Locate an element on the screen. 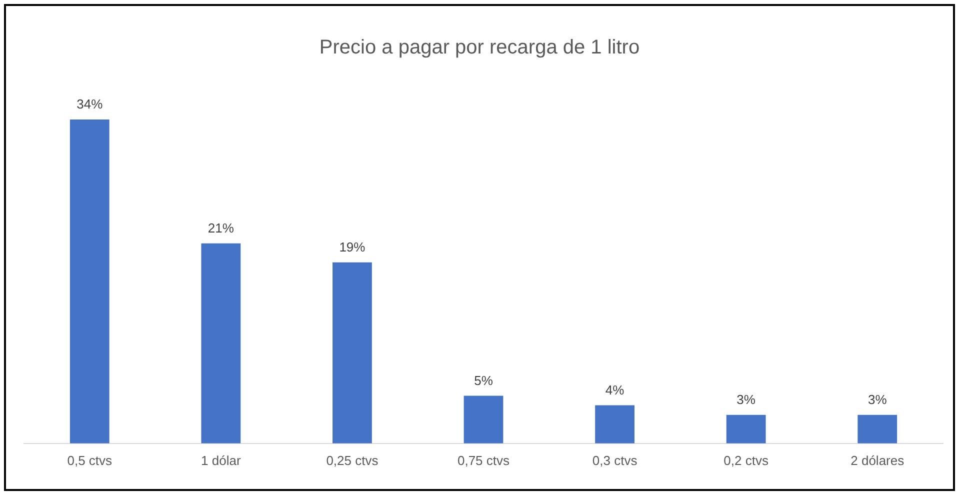  x-tick-label: 0,2 ctvs is located at coordinates (746, 460).